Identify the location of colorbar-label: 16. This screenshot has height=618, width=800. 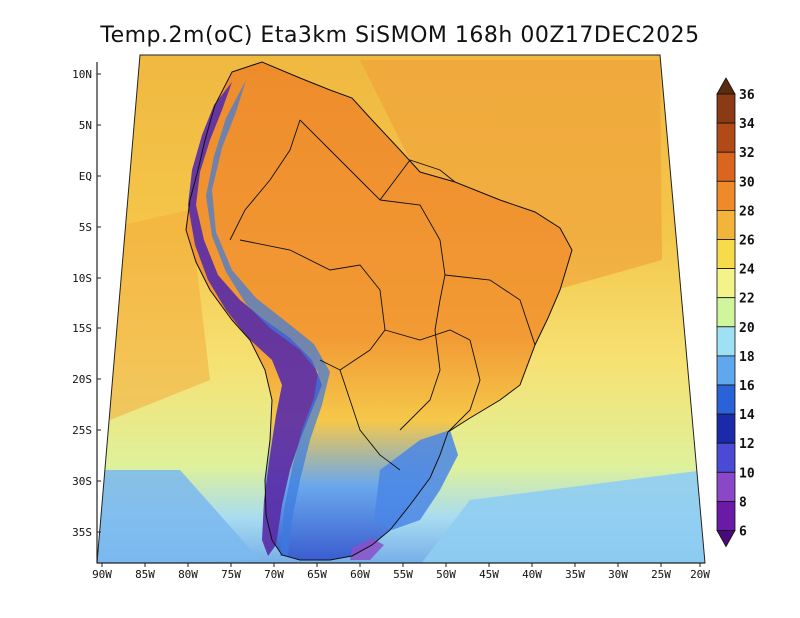
(747, 386).